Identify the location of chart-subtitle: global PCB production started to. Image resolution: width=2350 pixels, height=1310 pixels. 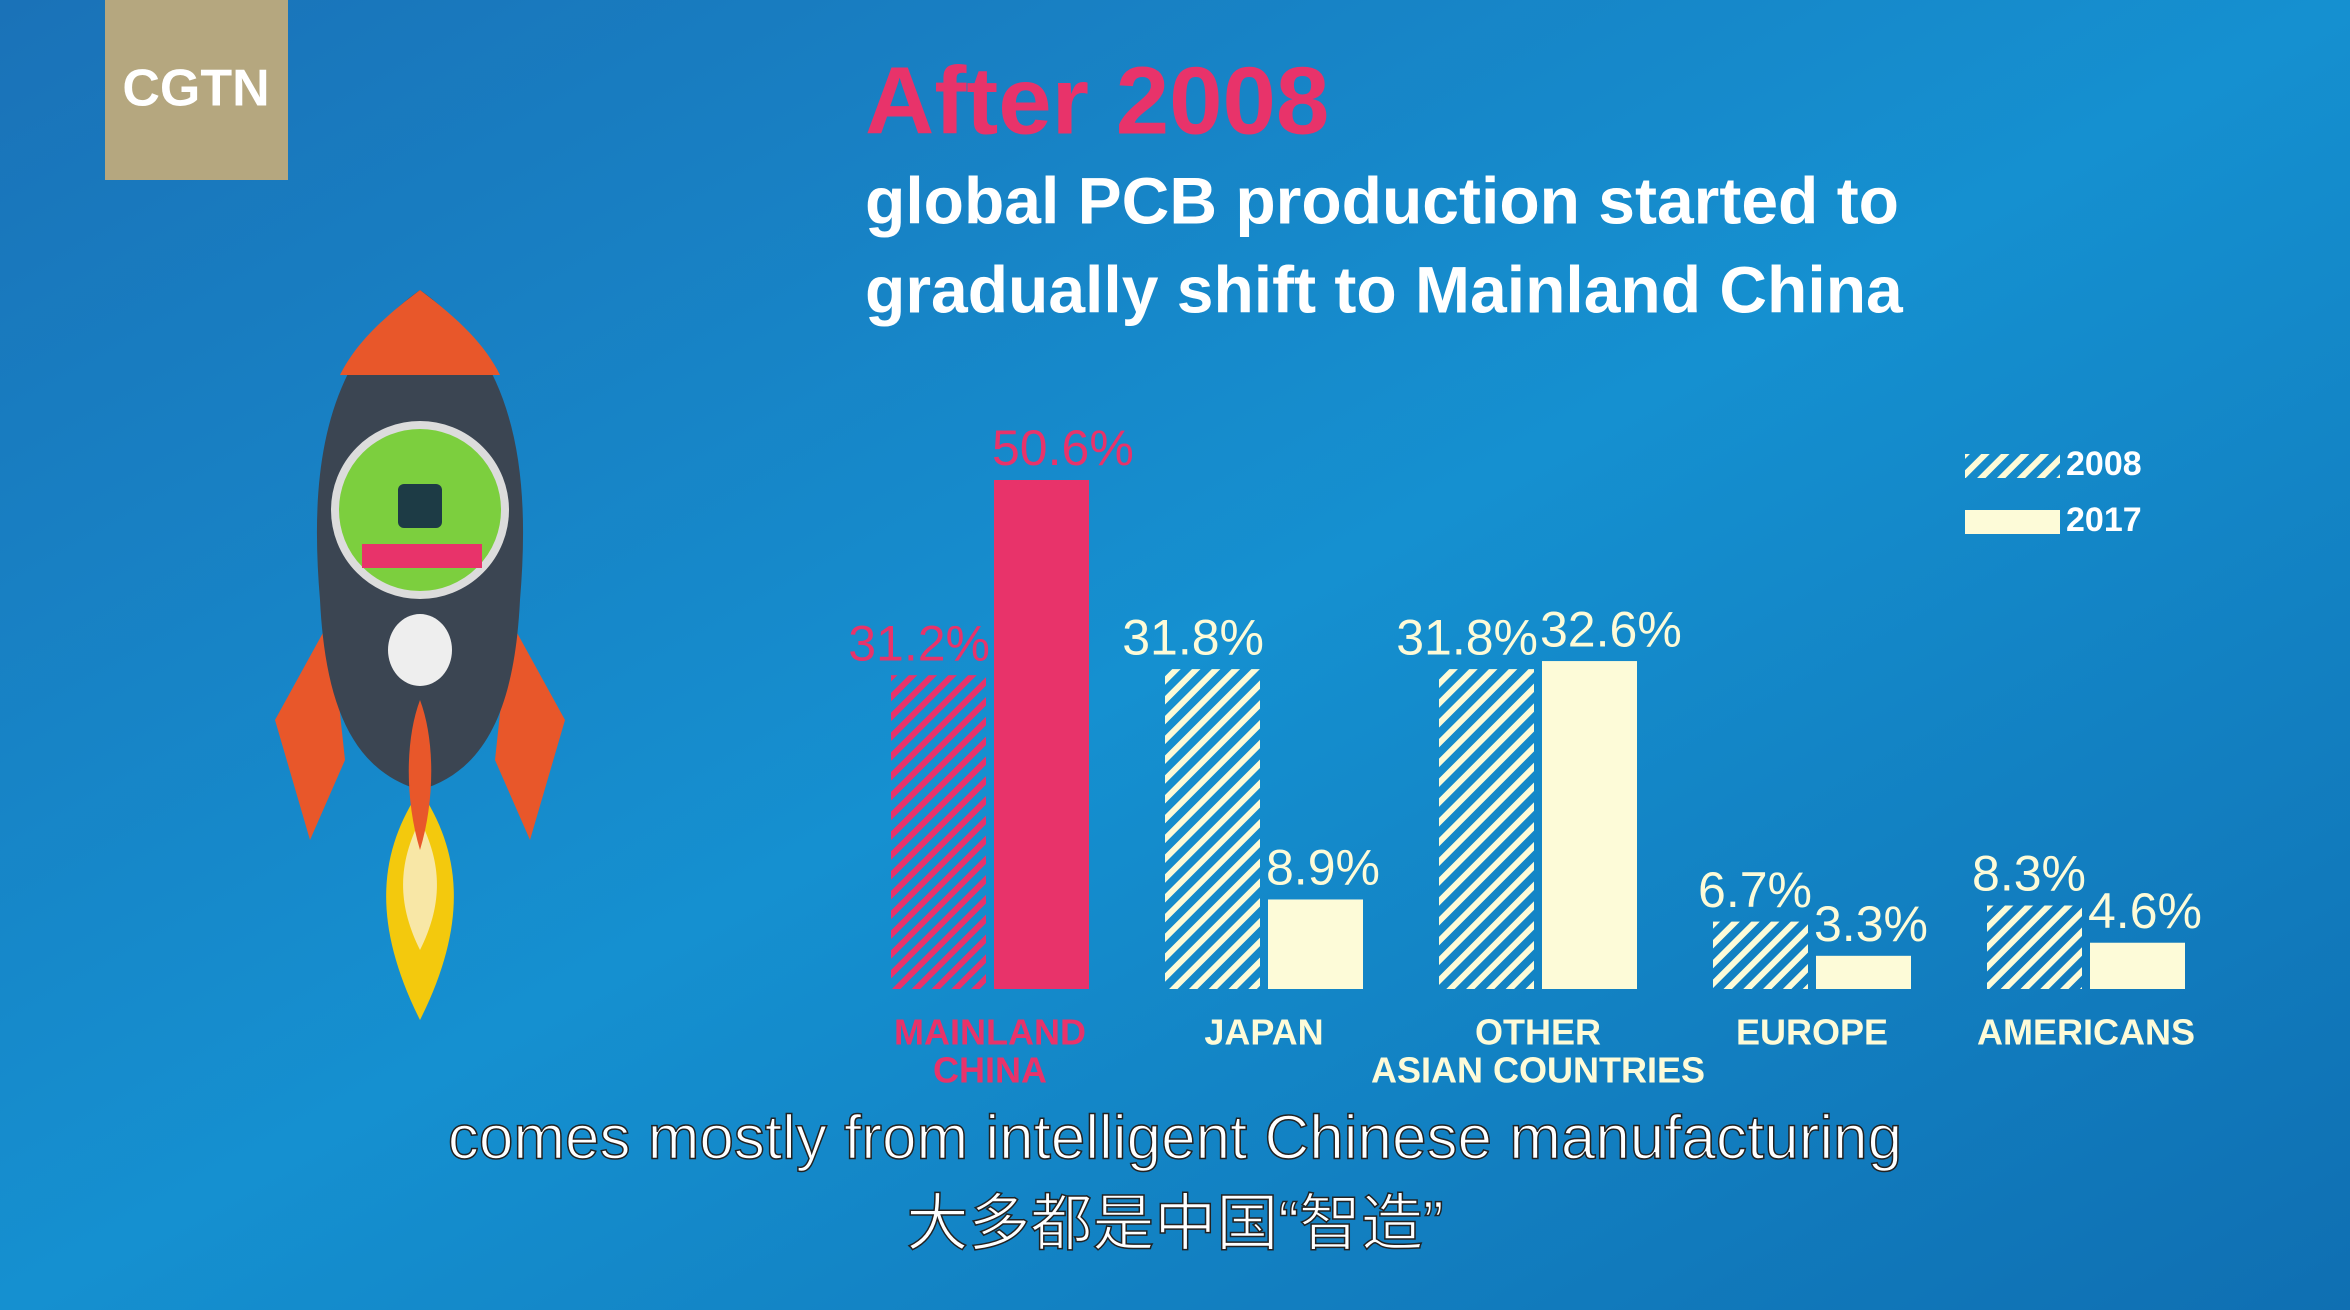
(1382, 200).